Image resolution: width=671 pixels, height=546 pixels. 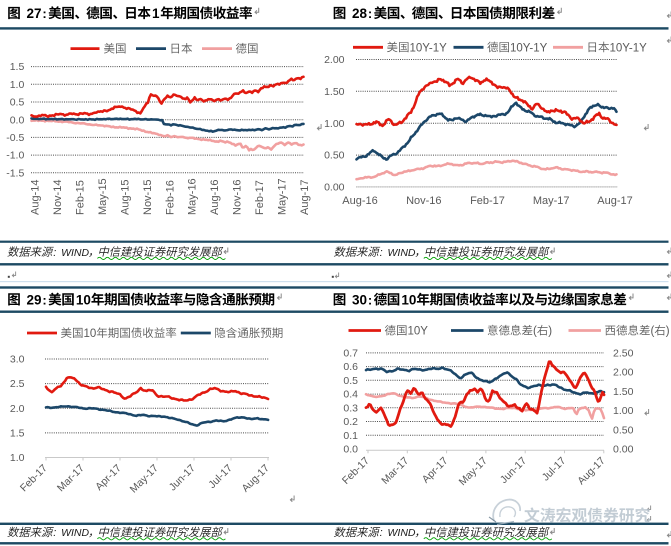 I want to click on svg-text: 0.4, so click(x=350, y=395).